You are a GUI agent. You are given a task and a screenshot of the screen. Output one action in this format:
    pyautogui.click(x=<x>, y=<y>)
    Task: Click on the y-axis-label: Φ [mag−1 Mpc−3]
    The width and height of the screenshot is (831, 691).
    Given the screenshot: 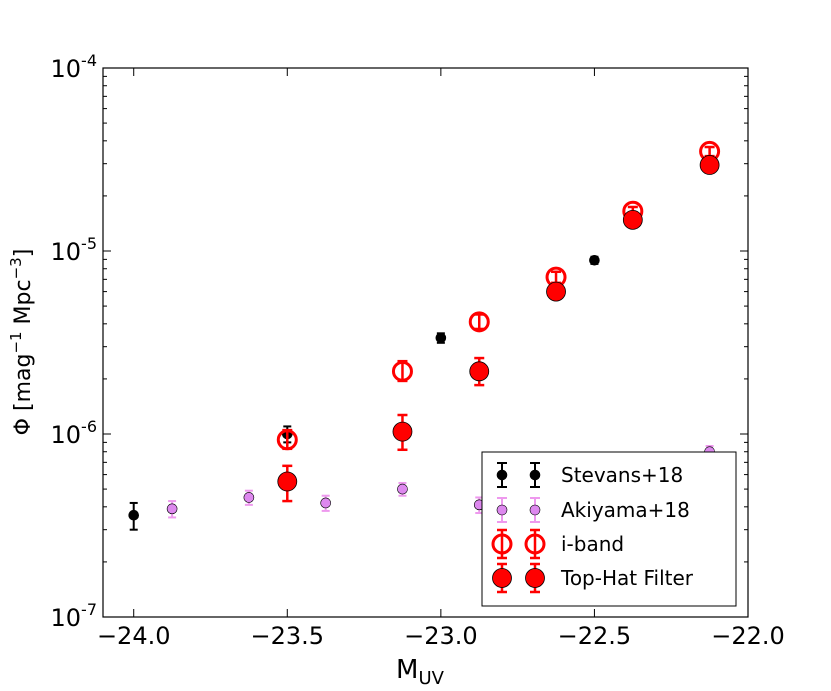 What is the action you would take?
    pyautogui.click(x=21, y=342)
    